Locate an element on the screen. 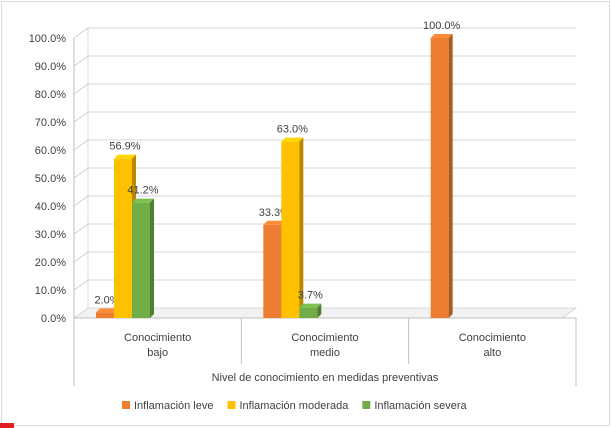 The height and width of the screenshot is (428, 612). category-label: medio is located at coordinates (325, 353).